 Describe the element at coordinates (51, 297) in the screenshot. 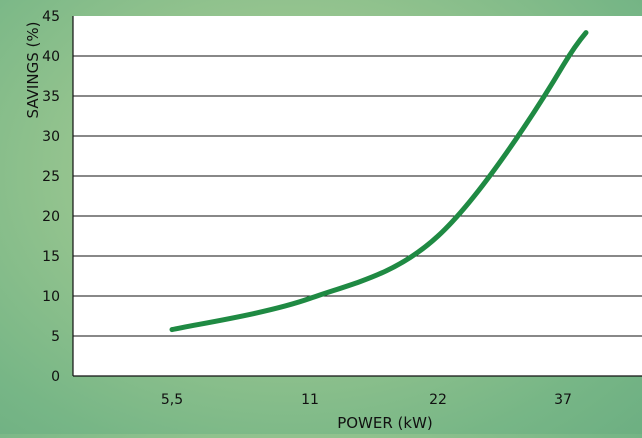

I see `y-tick-label-10: 10` at that location.